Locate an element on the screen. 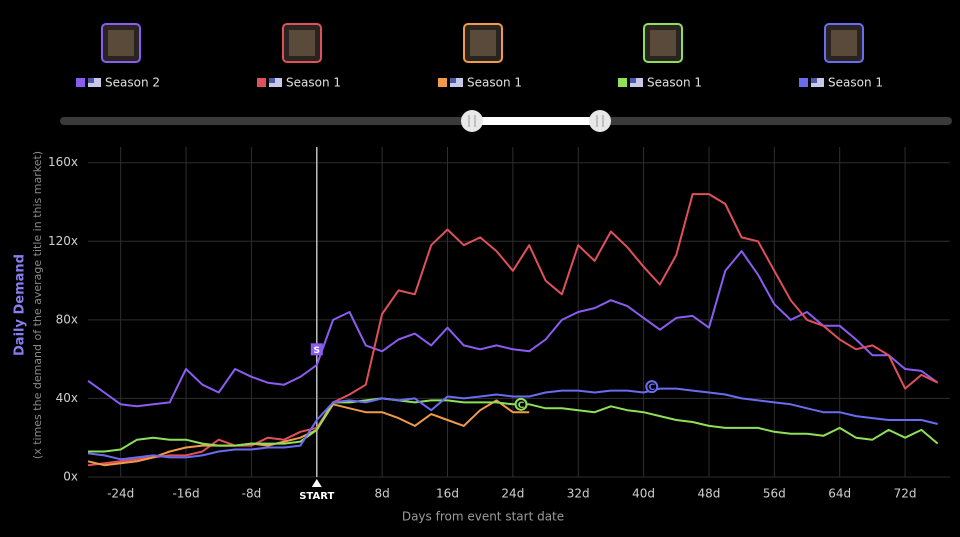 The height and width of the screenshot is (537, 960). x-tick-label: 72d is located at coordinates (905, 494).